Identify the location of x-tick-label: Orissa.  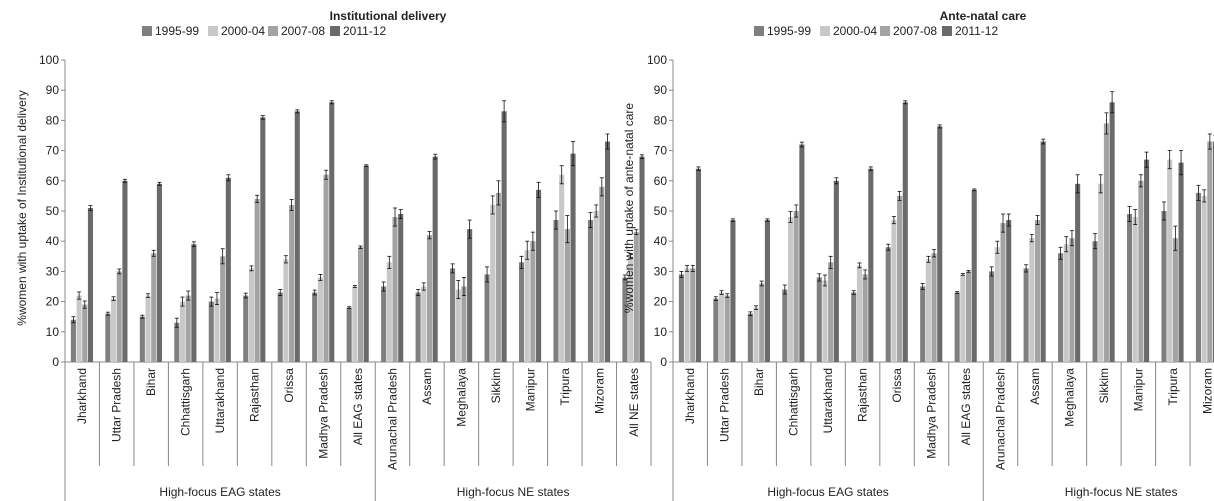
(897, 385).